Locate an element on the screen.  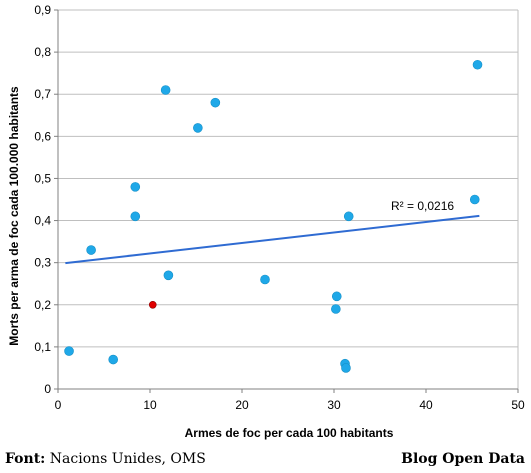
y-tick-label: 0,2 is located at coordinates (42, 305).